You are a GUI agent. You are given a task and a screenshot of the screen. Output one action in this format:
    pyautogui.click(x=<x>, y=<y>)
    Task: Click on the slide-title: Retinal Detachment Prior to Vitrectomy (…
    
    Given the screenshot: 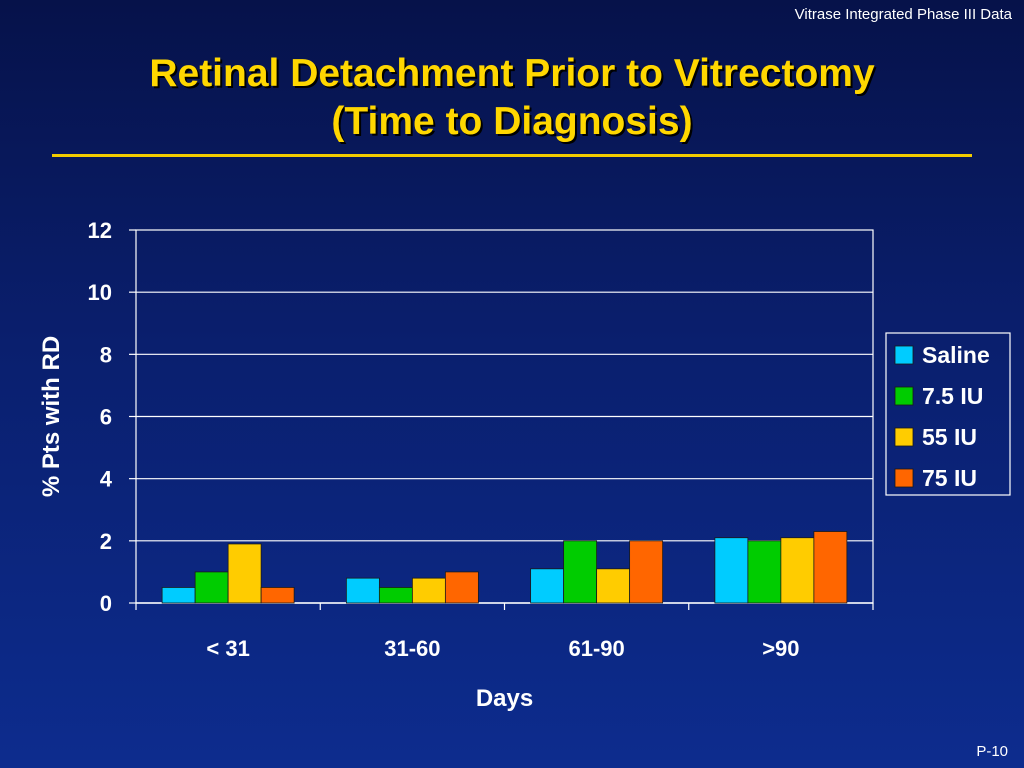 What is the action you would take?
    pyautogui.click(x=512, y=98)
    